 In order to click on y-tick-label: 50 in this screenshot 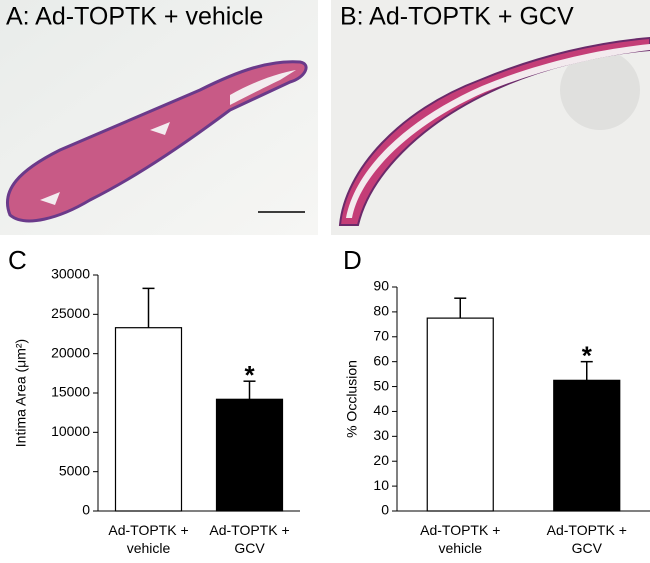, I will do `click(381, 385)`.